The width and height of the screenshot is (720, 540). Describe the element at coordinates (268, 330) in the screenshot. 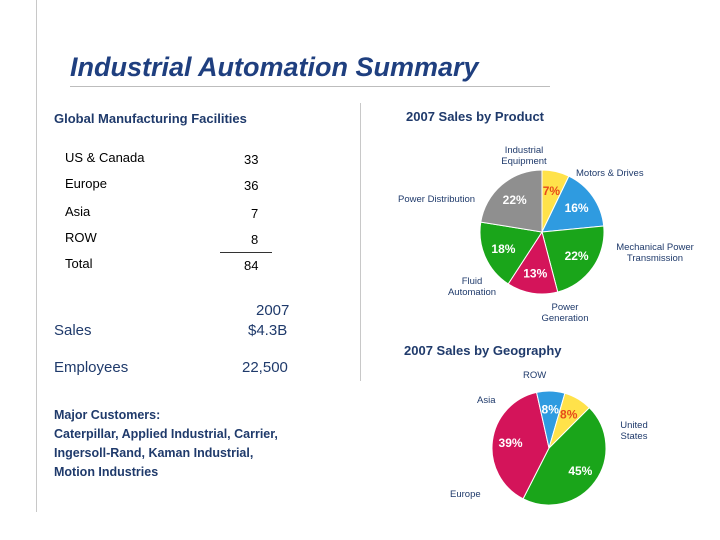

I see `sales-value: $4.3B` at that location.